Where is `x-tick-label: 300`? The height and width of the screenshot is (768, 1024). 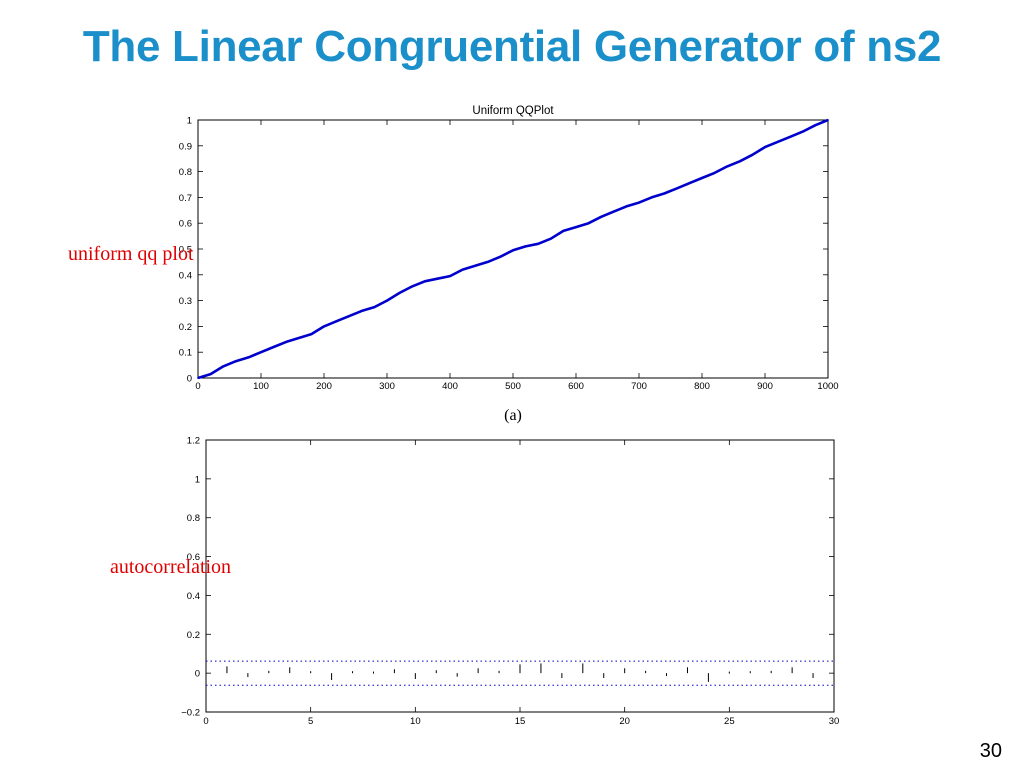 x-tick-label: 300 is located at coordinates (387, 386).